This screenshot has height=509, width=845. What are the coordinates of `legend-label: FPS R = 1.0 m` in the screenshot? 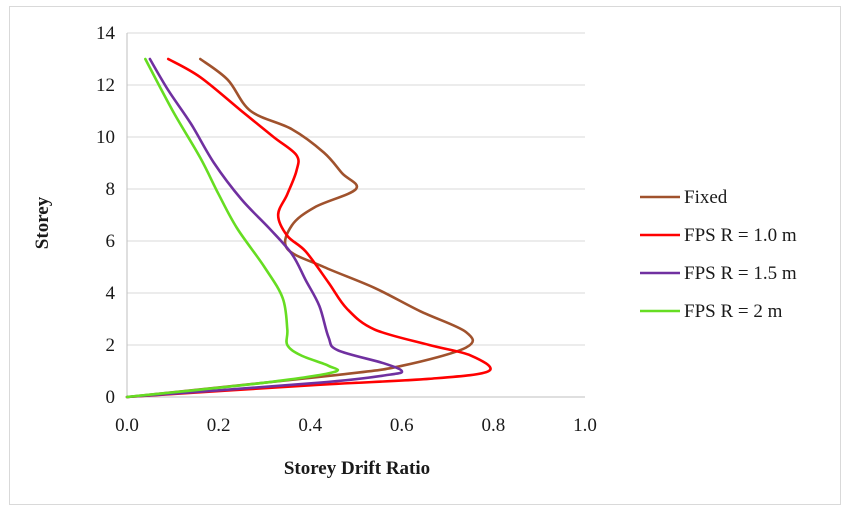 It's located at (740, 235).